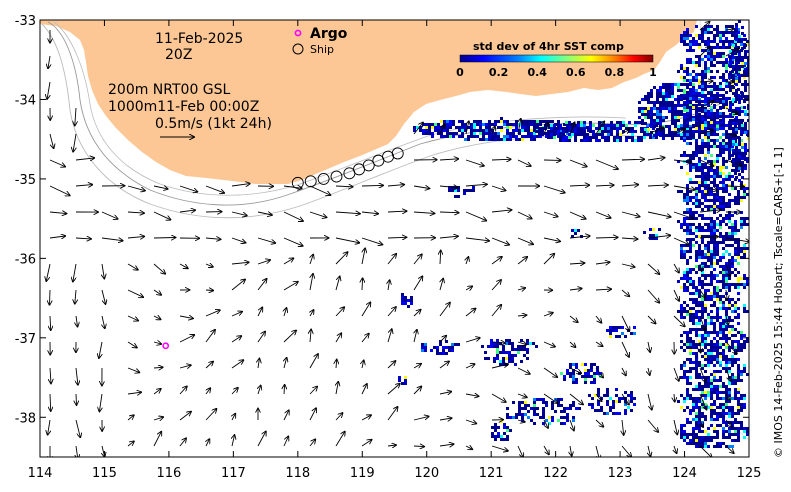 This screenshot has width=791, height=492. What do you see at coordinates (329, 34) in the screenshot?
I see `argo-legend-label: Argo` at bounding box center [329, 34].